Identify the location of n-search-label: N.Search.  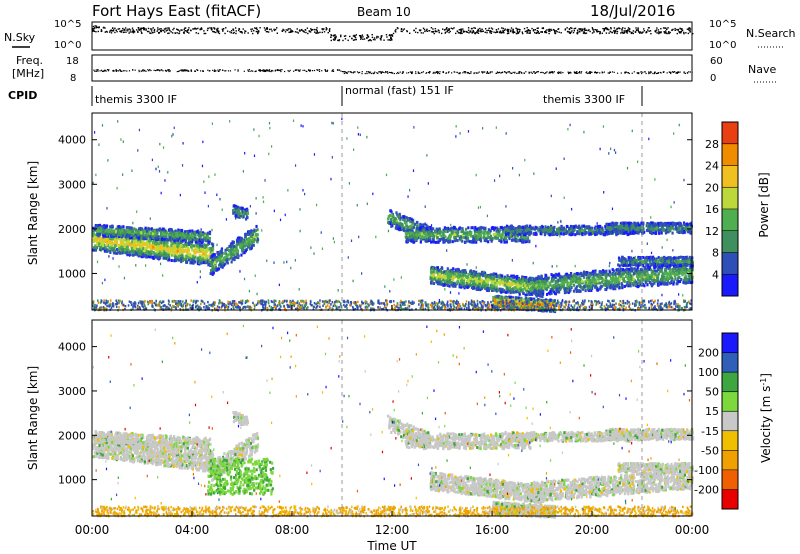
(771, 33).